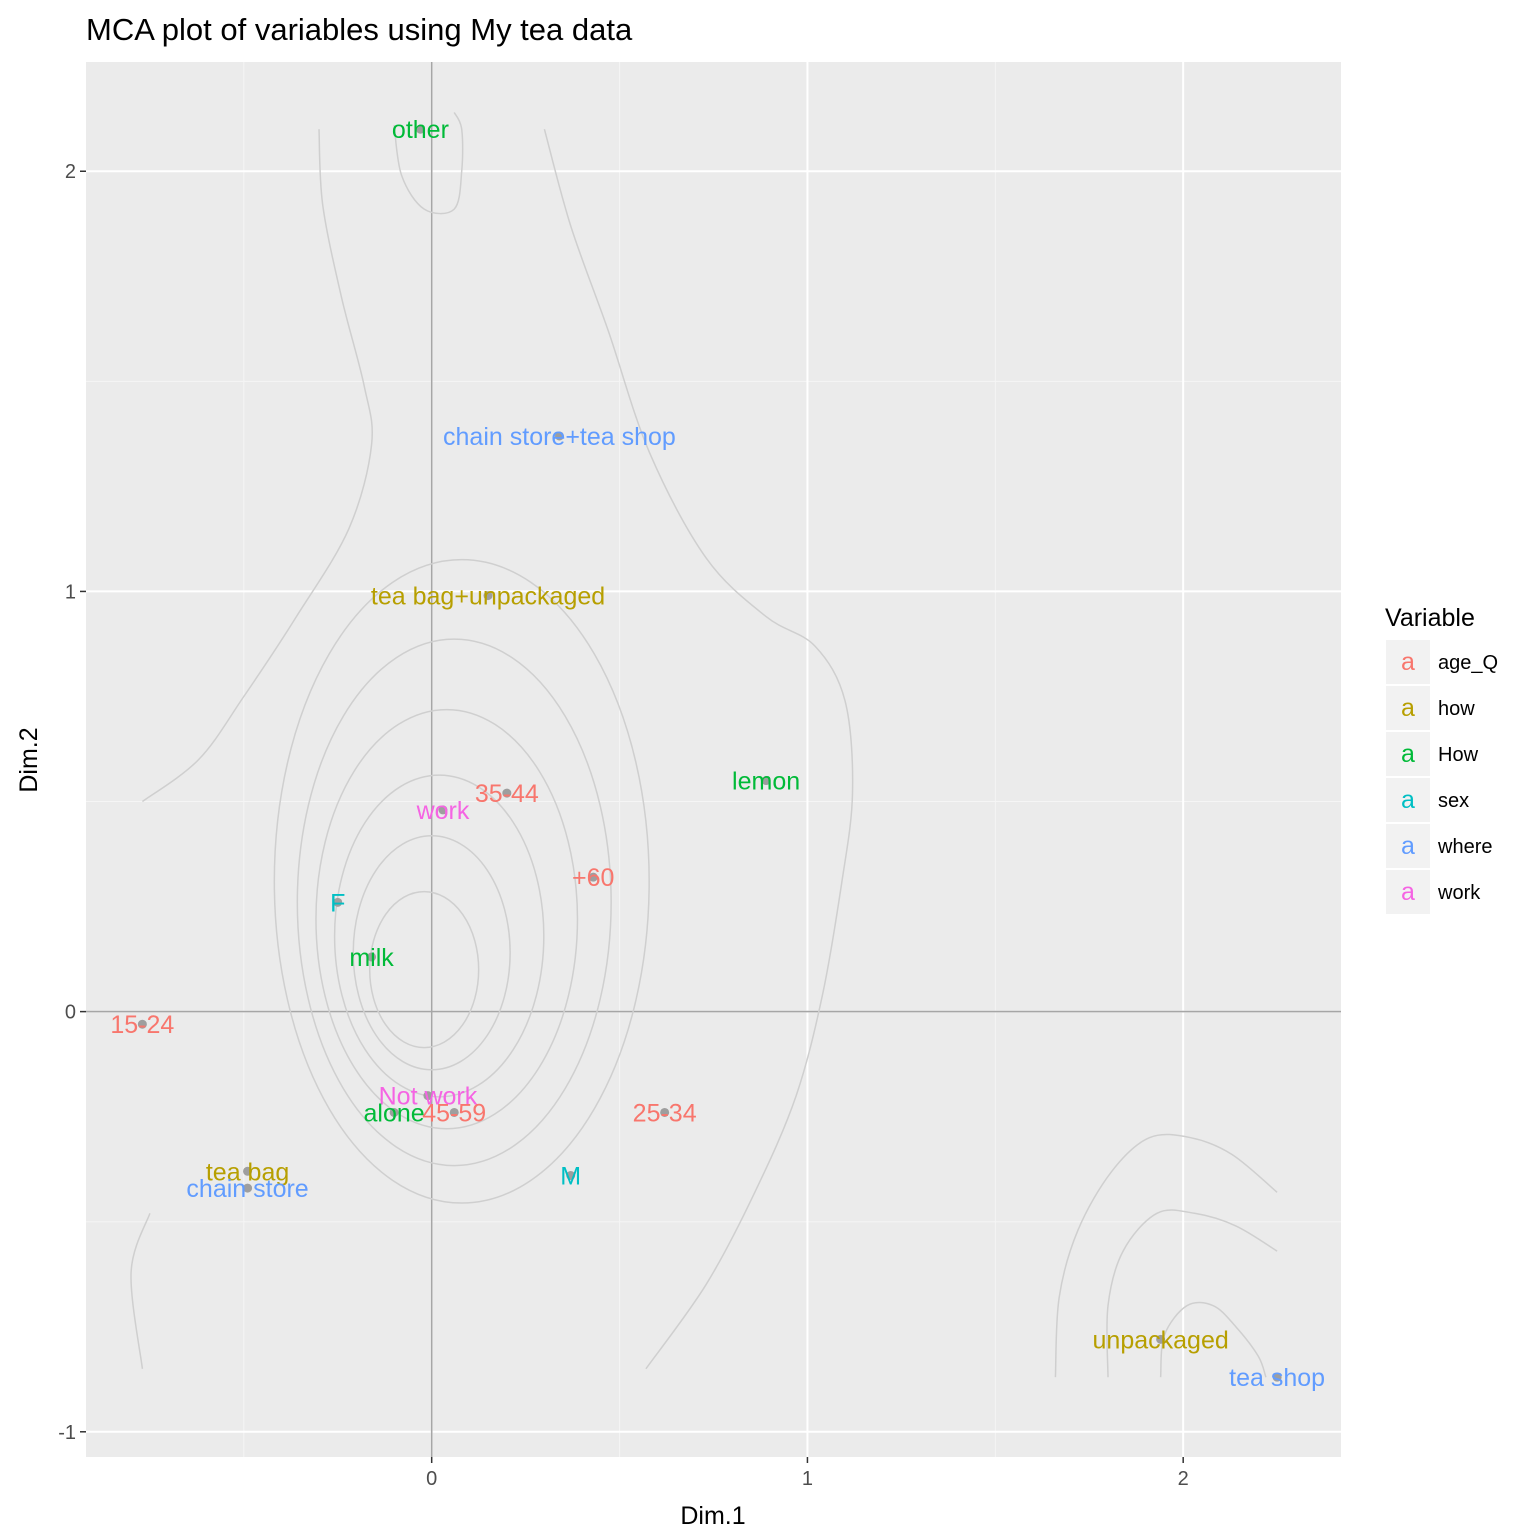 Image resolution: width=1536 pixels, height=1536 pixels. I want to click on x-tick-label: 1, so click(807, 1479).